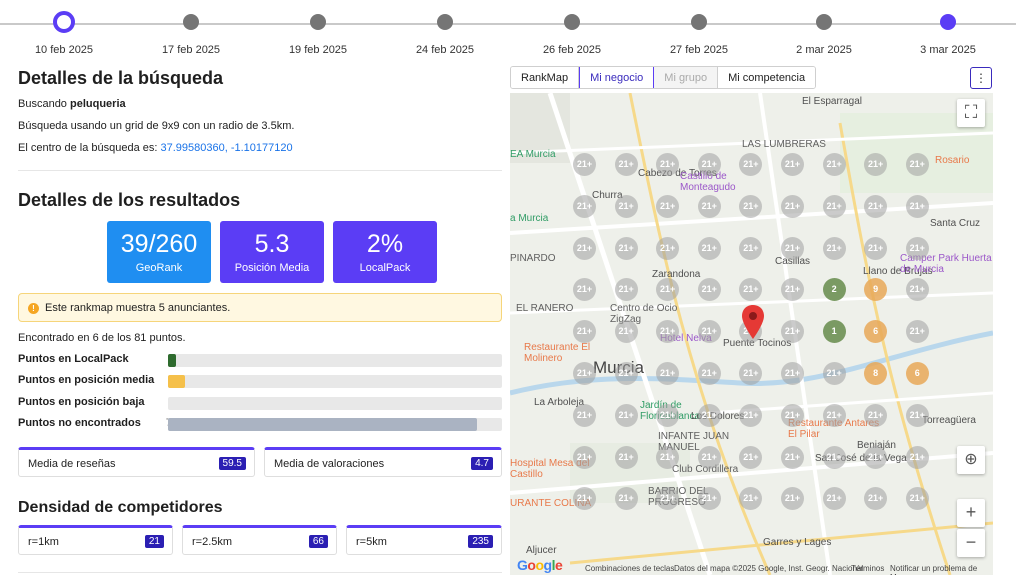 This screenshot has height=583, width=1024. What do you see at coordinates (191, 35) in the screenshot?
I see `timeline-item: 17 feb 2025` at bounding box center [191, 35].